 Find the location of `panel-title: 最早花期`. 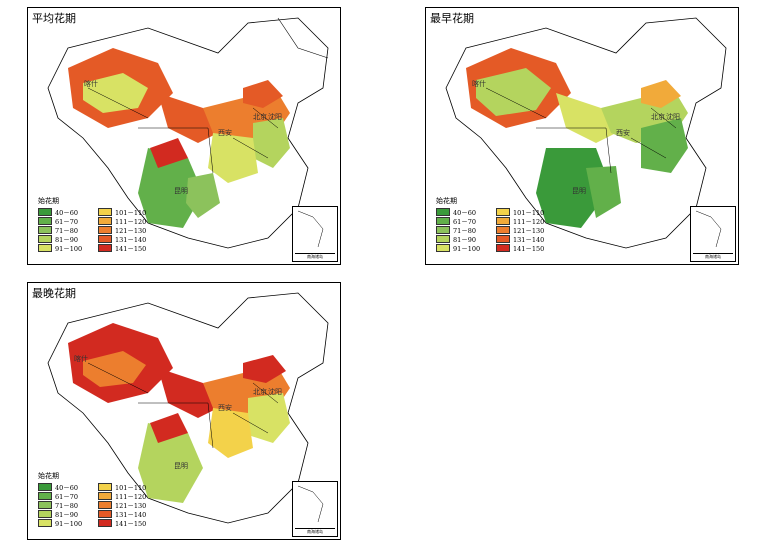

panel-title: 最早花期 is located at coordinates (452, 18).